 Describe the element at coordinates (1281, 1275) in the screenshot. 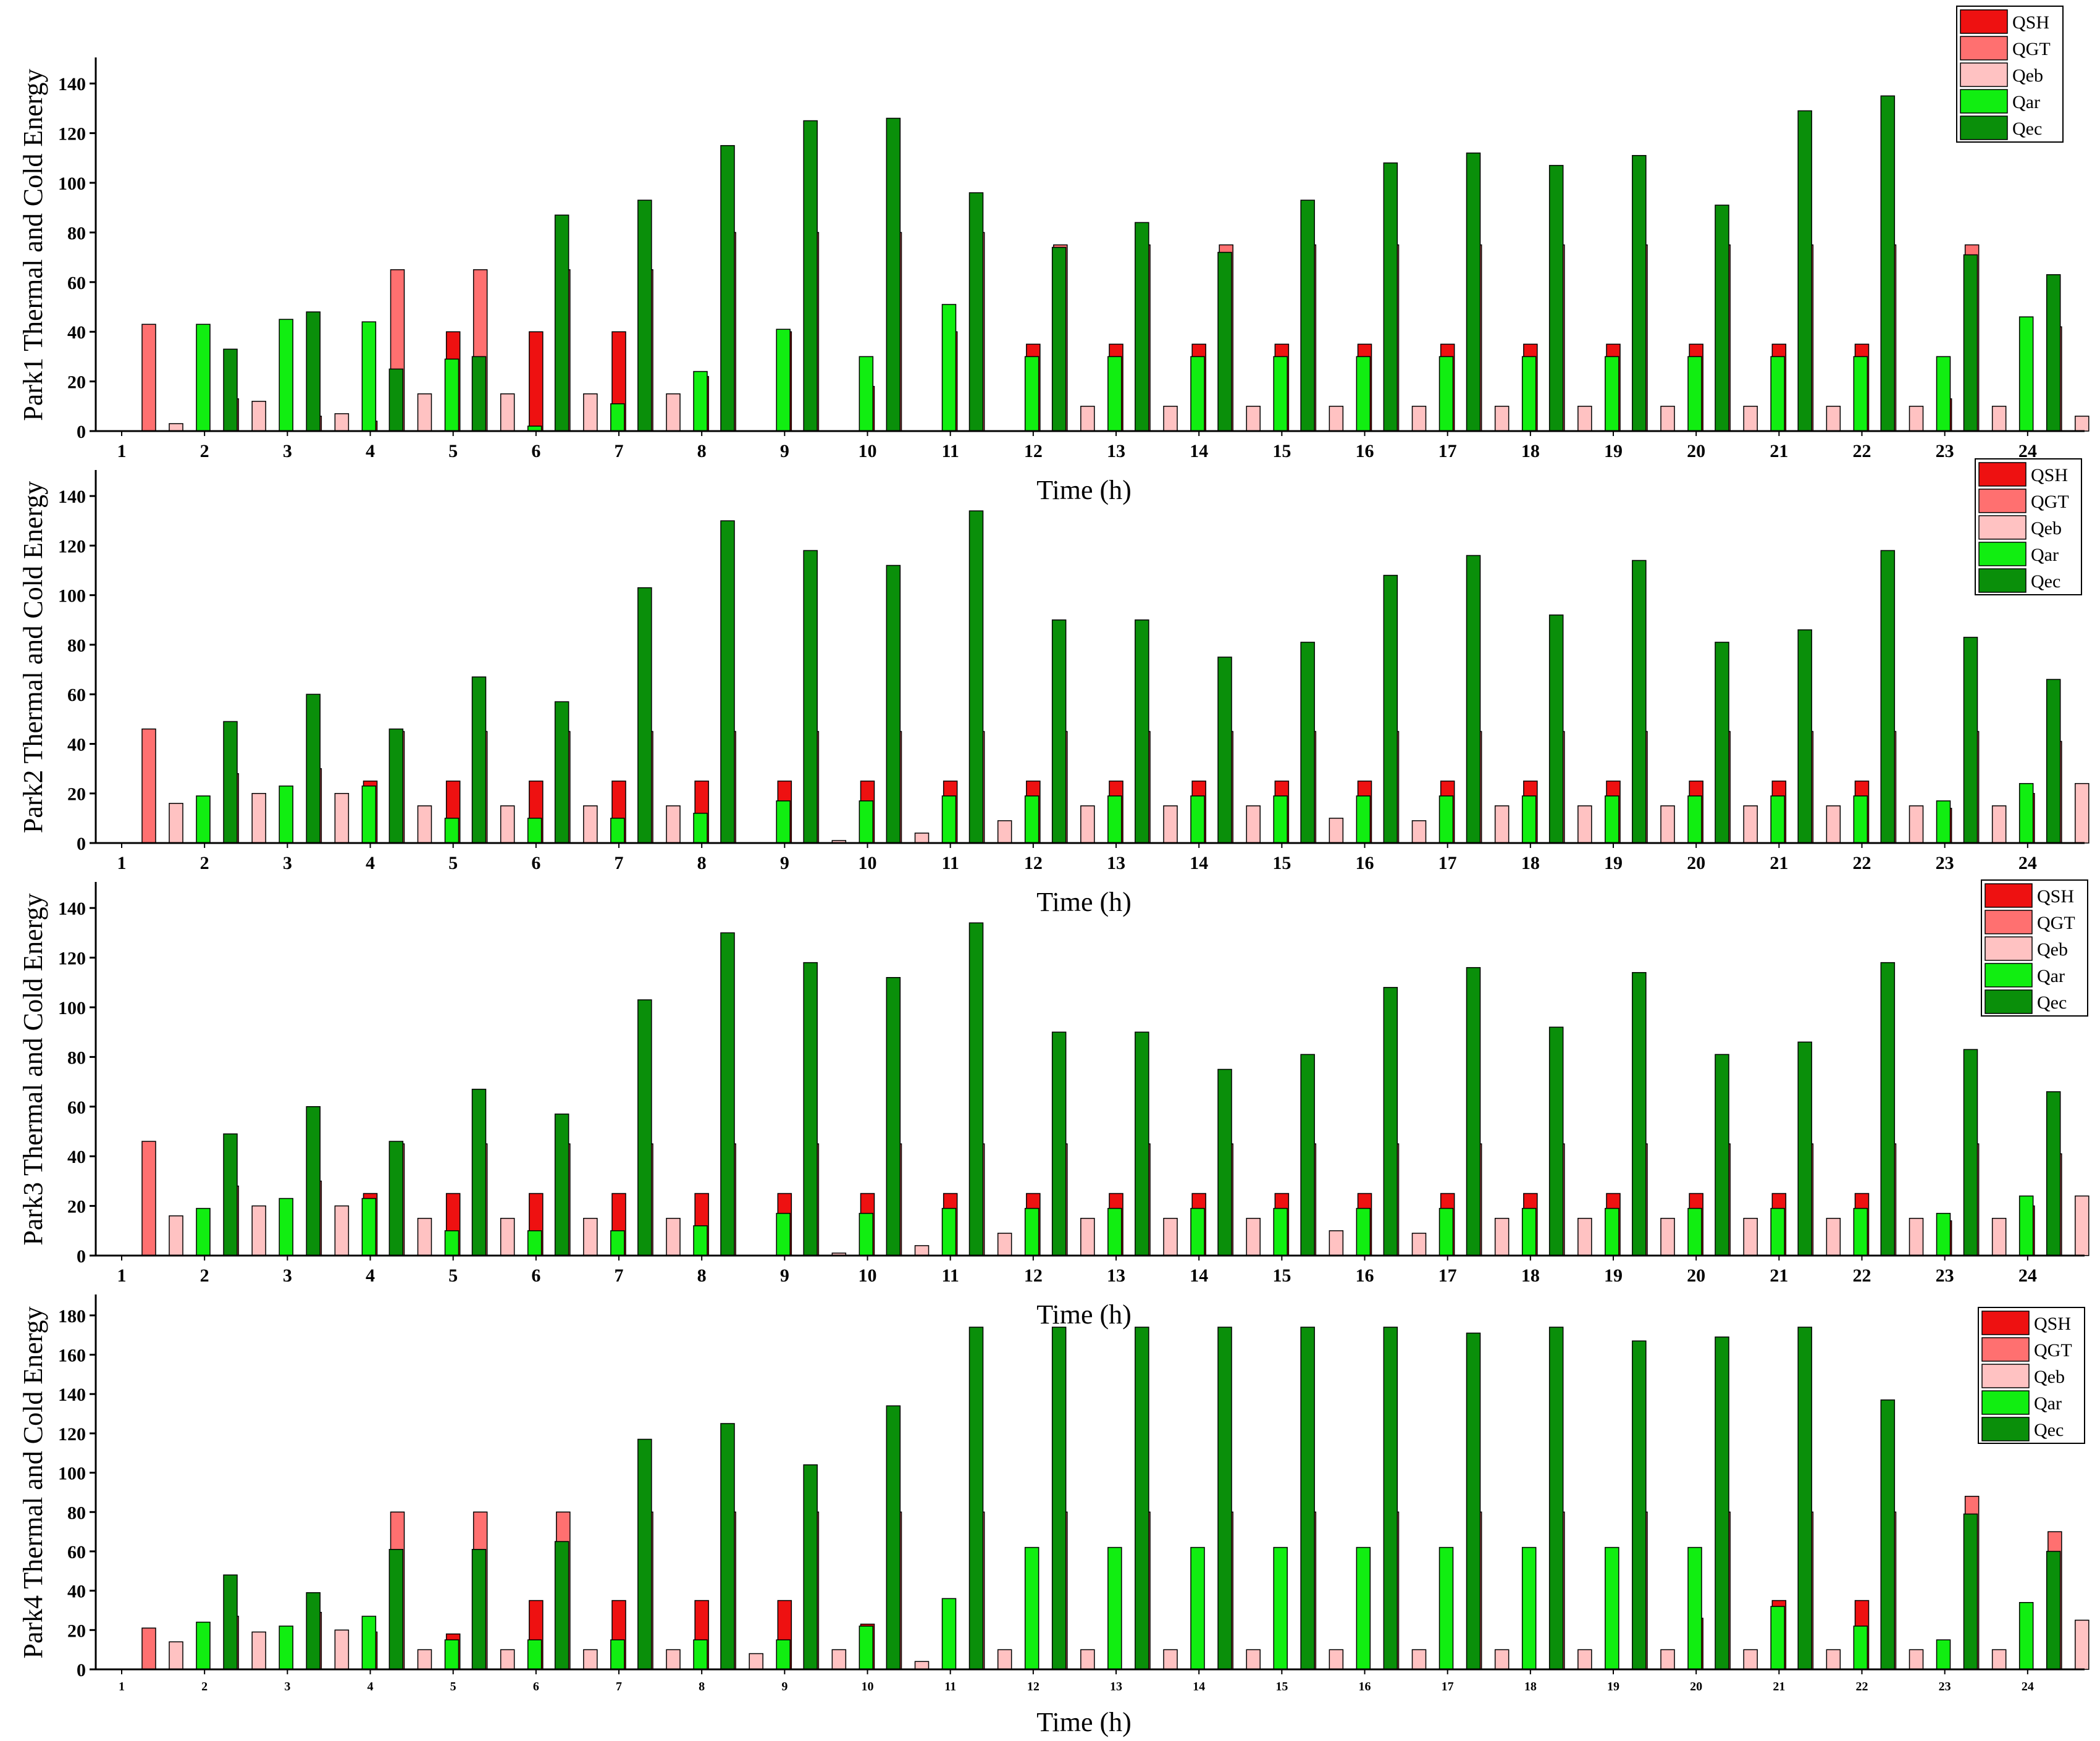

I see `x-tick-label: 15` at that location.